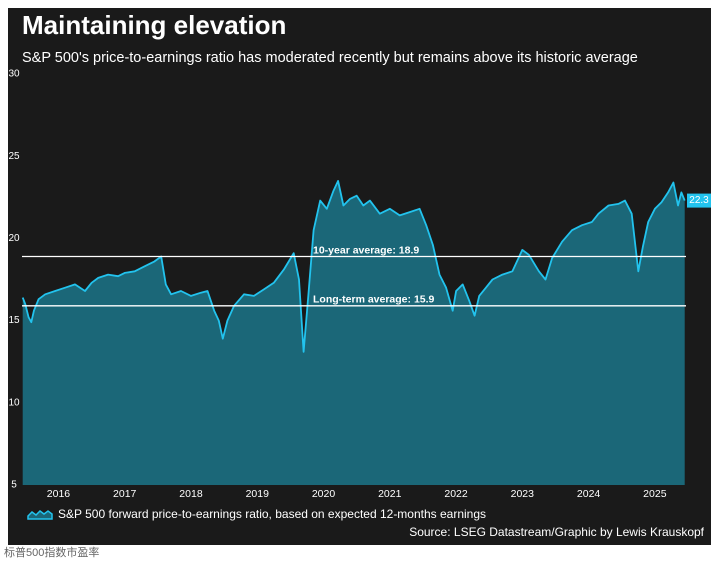 The height and width of the screenshot is (566, 718). Describe the element at coordinates (324, 494) in the screenshot. I see `x-tick-label: 2020` at that location.